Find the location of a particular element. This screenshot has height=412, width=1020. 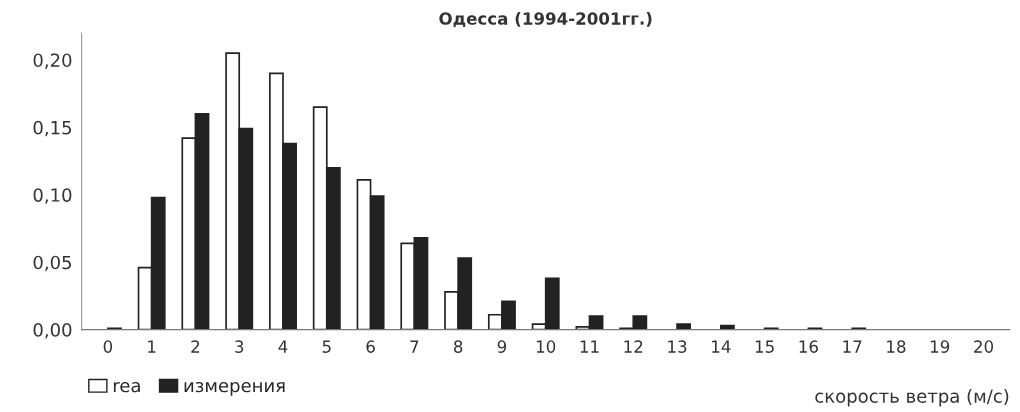

y-tick-label: 0,15 is located at coordinates (52, 128).